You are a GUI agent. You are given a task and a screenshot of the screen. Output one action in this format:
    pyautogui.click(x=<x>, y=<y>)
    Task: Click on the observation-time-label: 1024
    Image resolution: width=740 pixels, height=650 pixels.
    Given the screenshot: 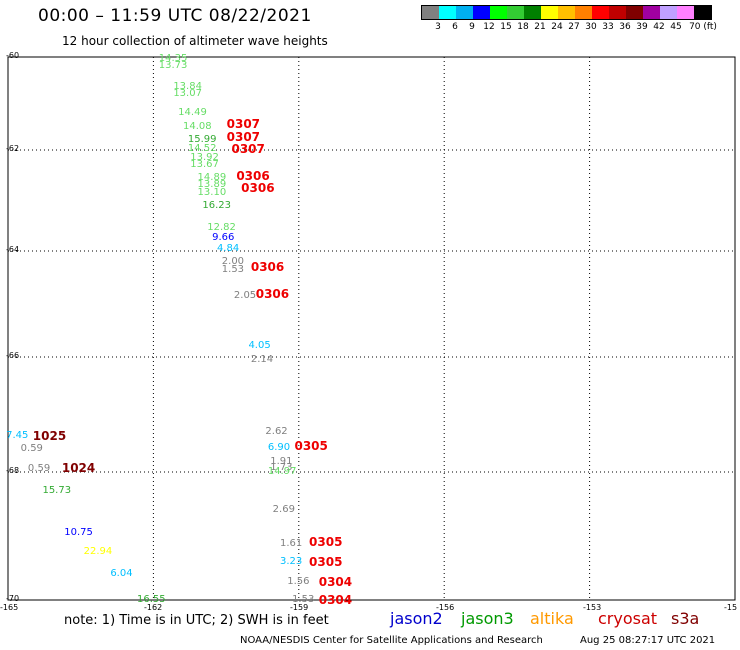 What is the action you would take?
    pyautogui.click(x=78, y=467)
    